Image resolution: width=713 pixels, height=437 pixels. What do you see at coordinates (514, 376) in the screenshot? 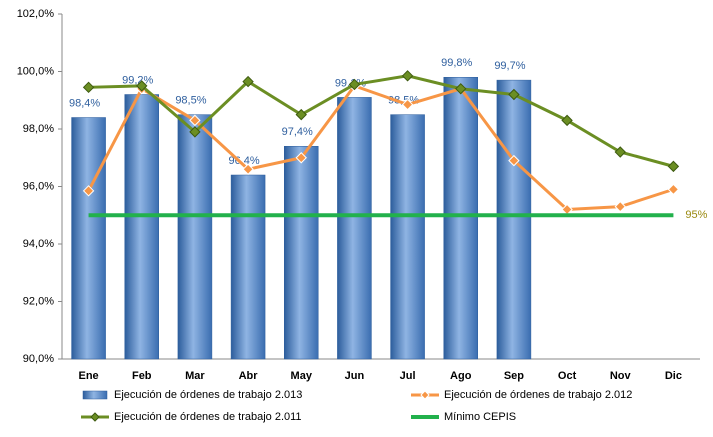
I see `x-tick-label: Sep` at bounding box center [514, 376].